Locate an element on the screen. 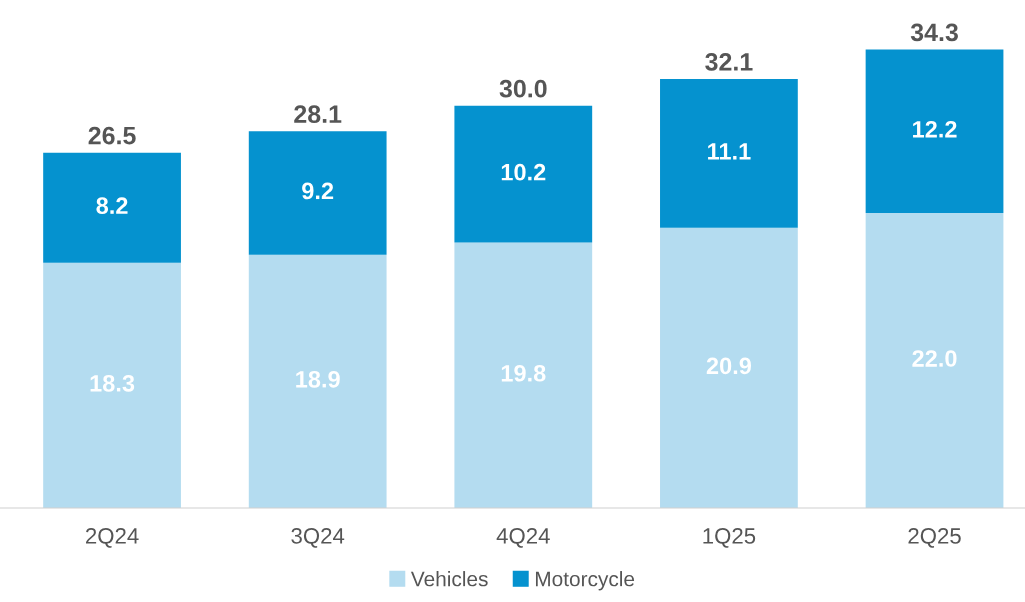 The width and height of the screenshot is (1025, 602). data-label: 19.8 is located at coordinates (523, 373).